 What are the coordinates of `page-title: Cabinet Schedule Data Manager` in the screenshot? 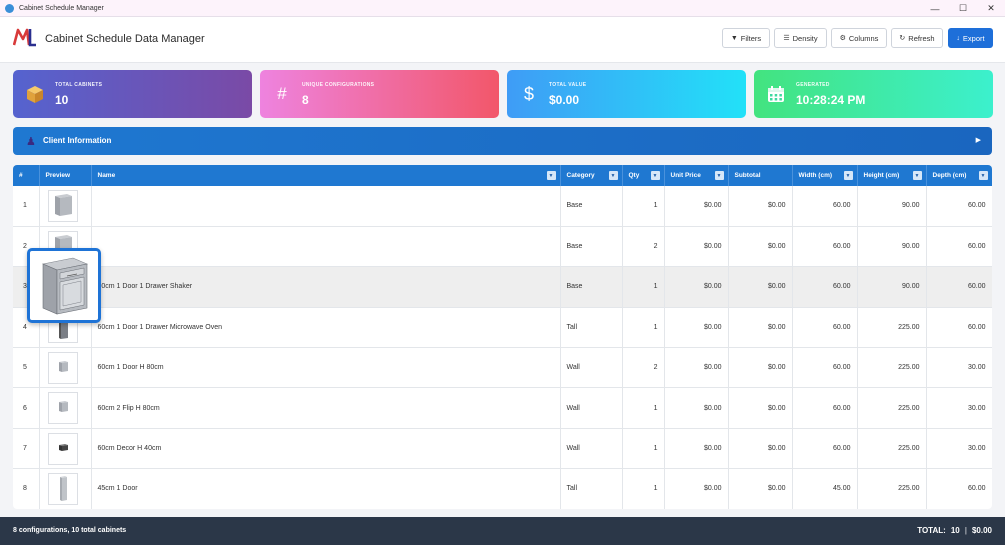 It's located at (125, 39).